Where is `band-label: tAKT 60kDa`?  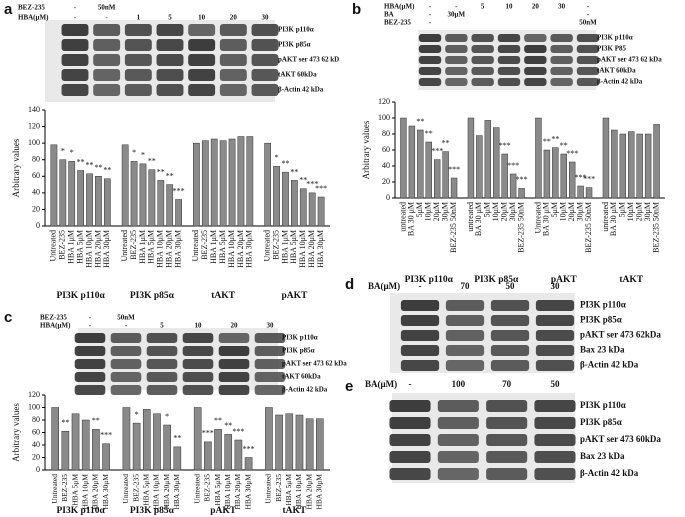
band-label: tAKT 60kDa is located at coordinates (301, 377).